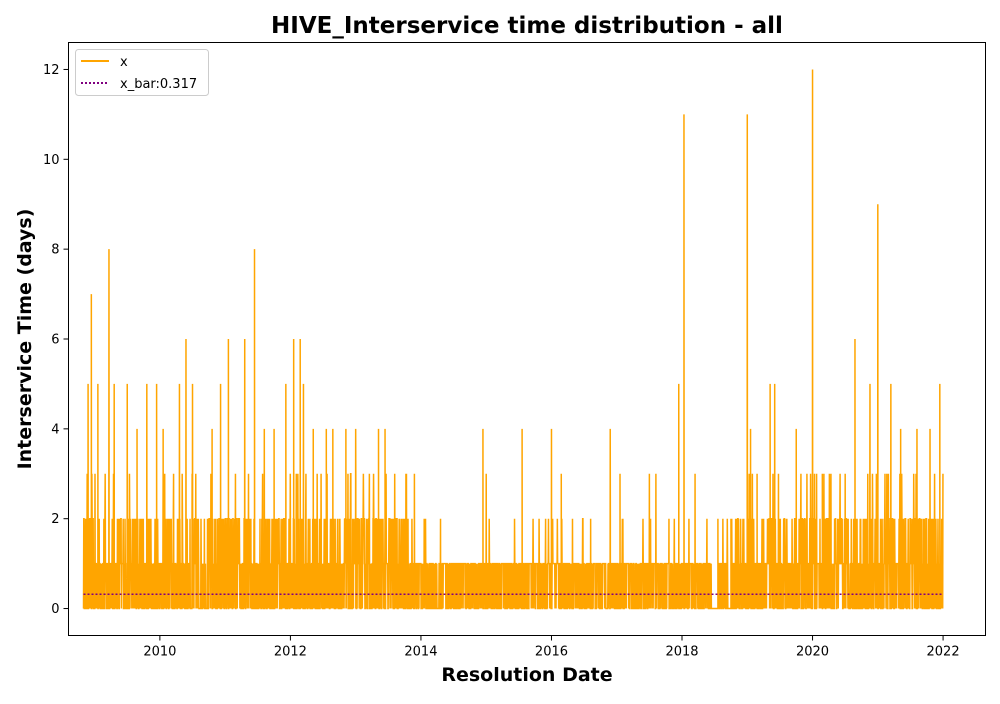 The width and height of the screenshot is (1000, 704). I want to click on y-axis-label: Interservice Time (days), so click(25, 339).